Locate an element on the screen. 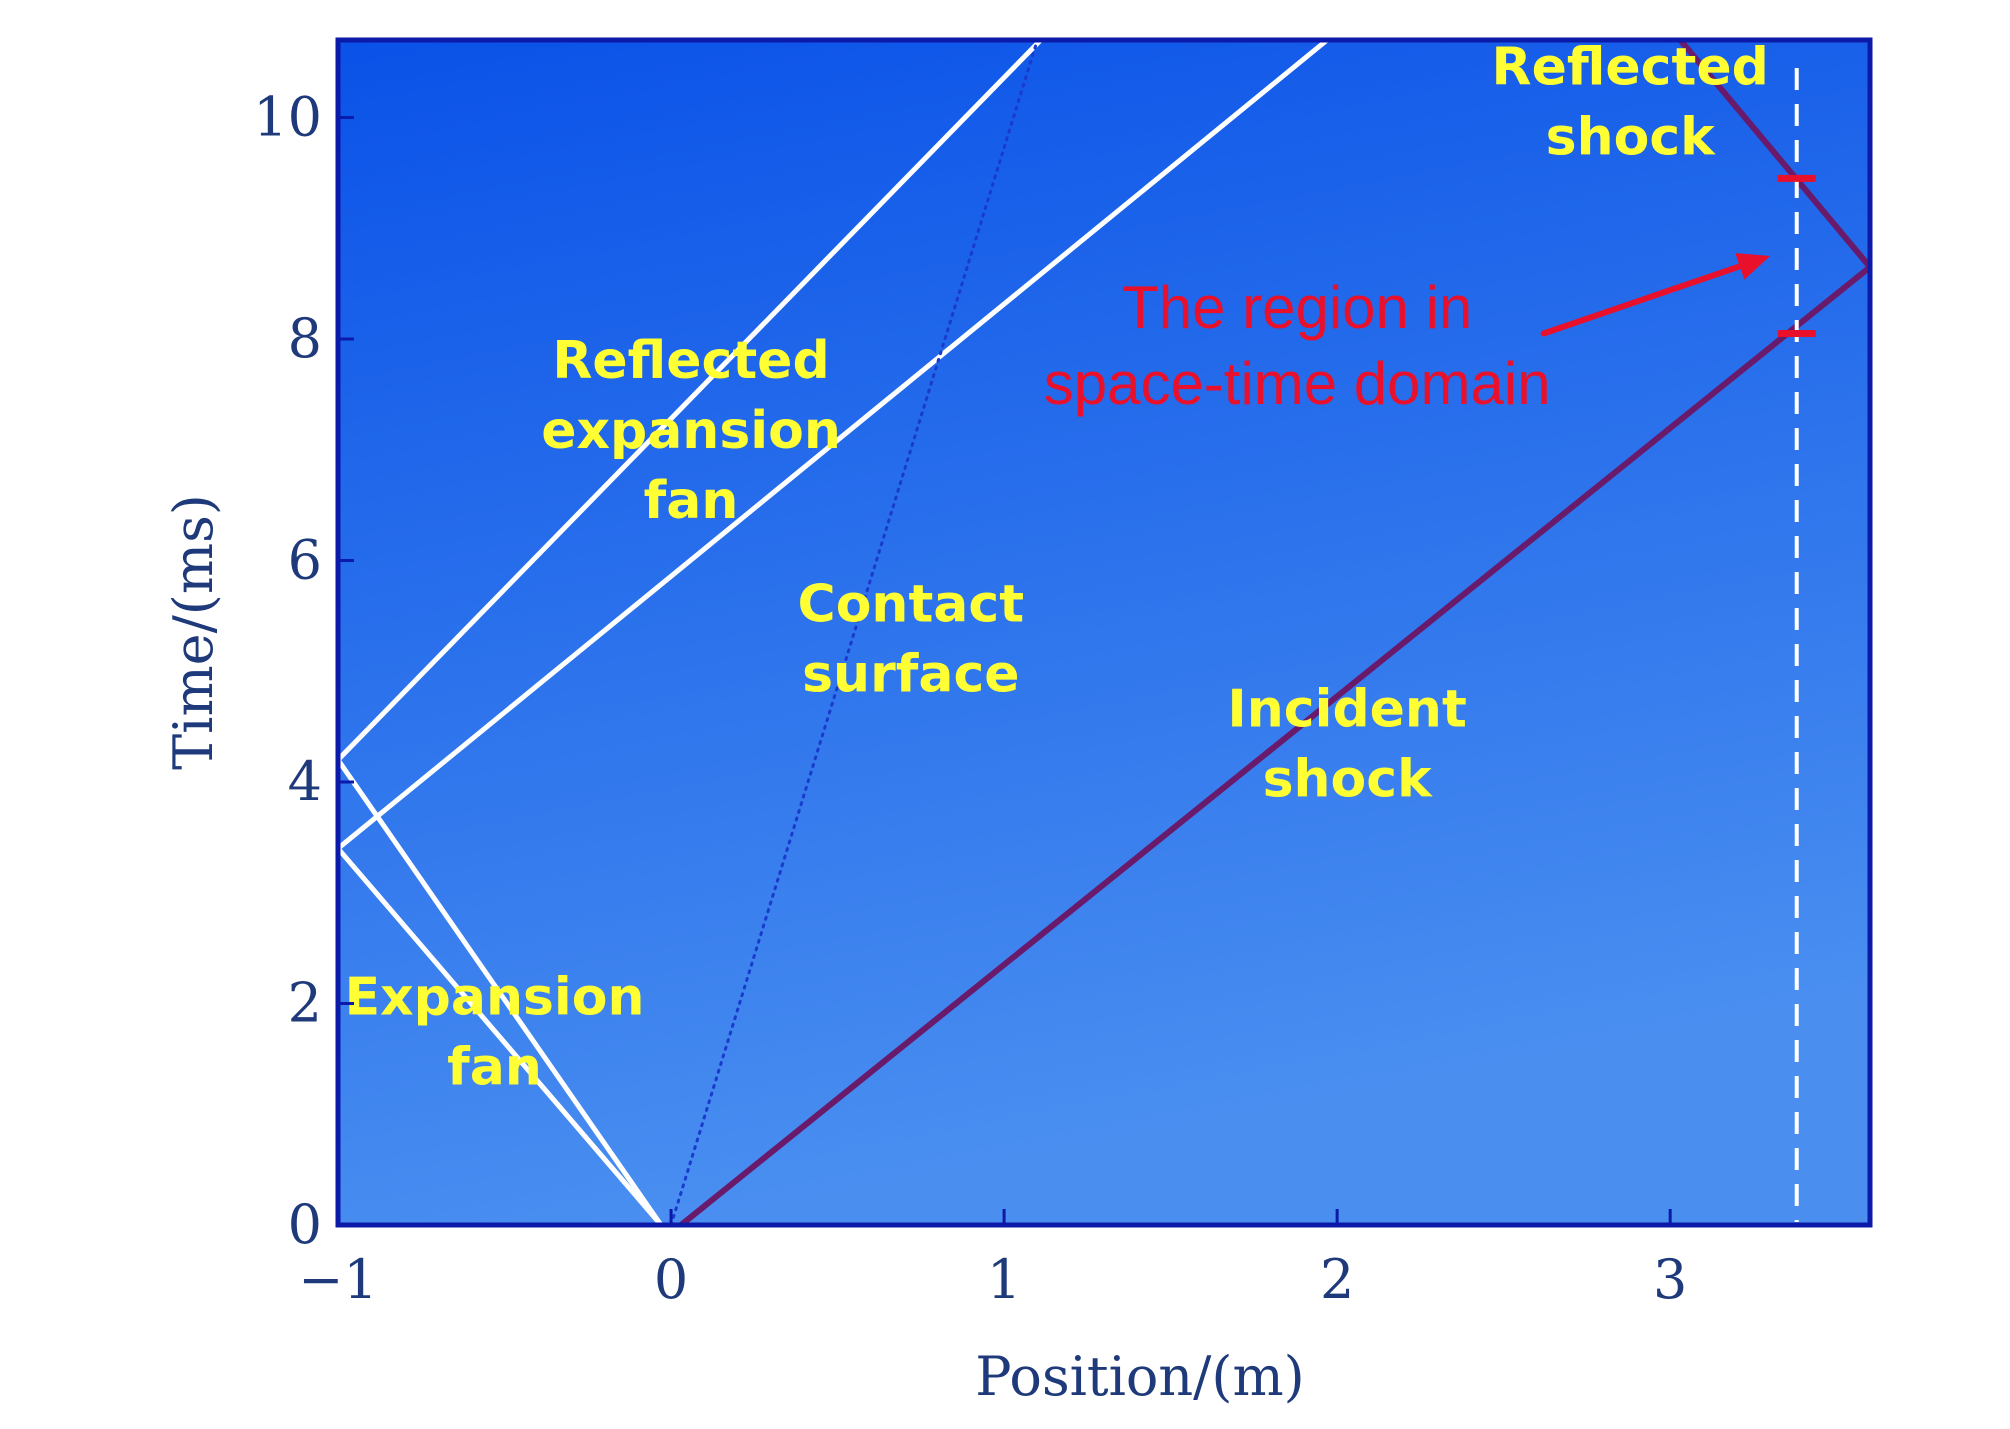 The image size is (2010, 1429). annotation-label: Incident is located at coordinates (1346, 710).